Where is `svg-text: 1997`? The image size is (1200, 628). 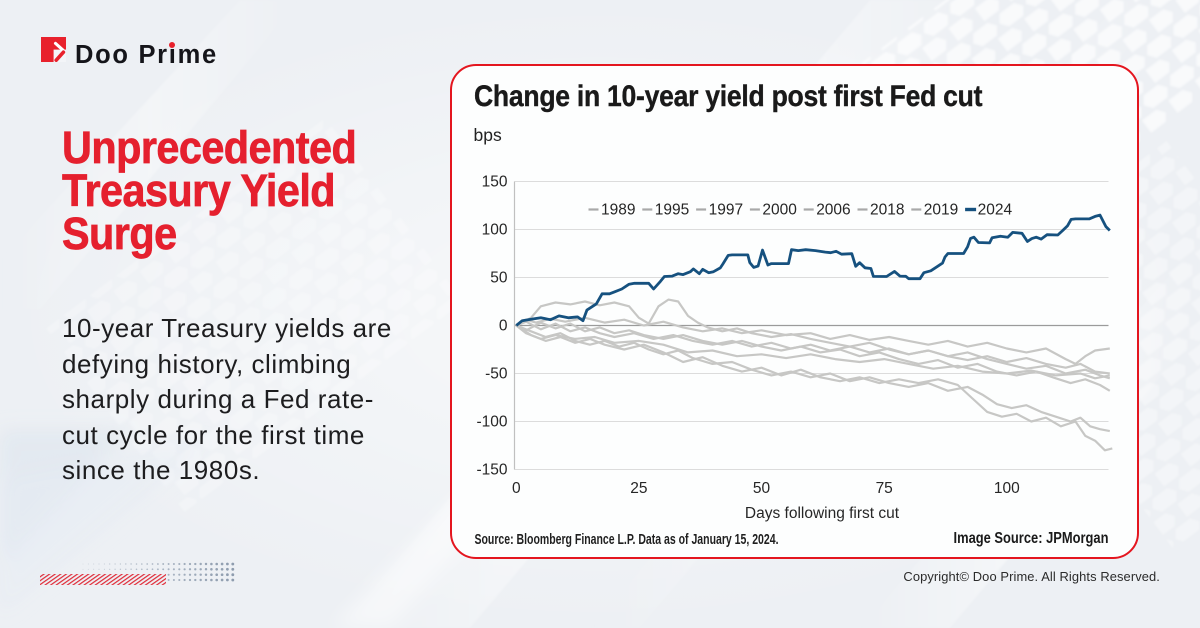 svg-text: 1997 is located at coordinates (725, 209).